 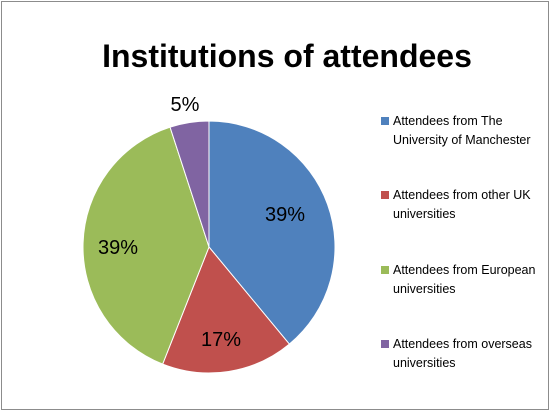 I want to click on slice-data-label: 17%, so click(x=221, y=340).